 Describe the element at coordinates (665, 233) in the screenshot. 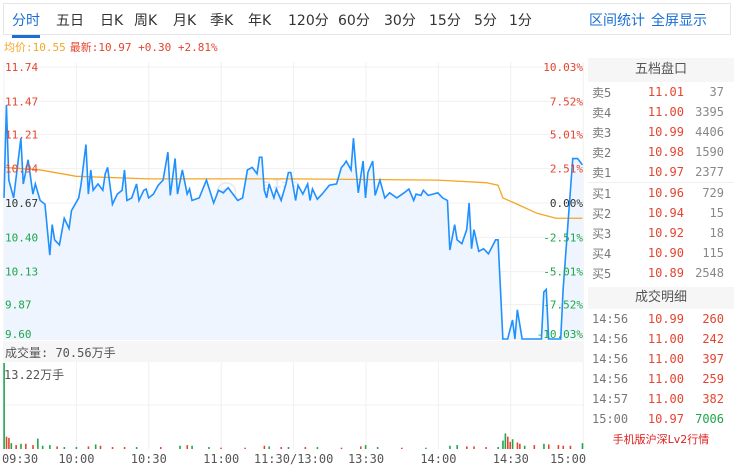

I see `cell-price: 10.92` at that location.